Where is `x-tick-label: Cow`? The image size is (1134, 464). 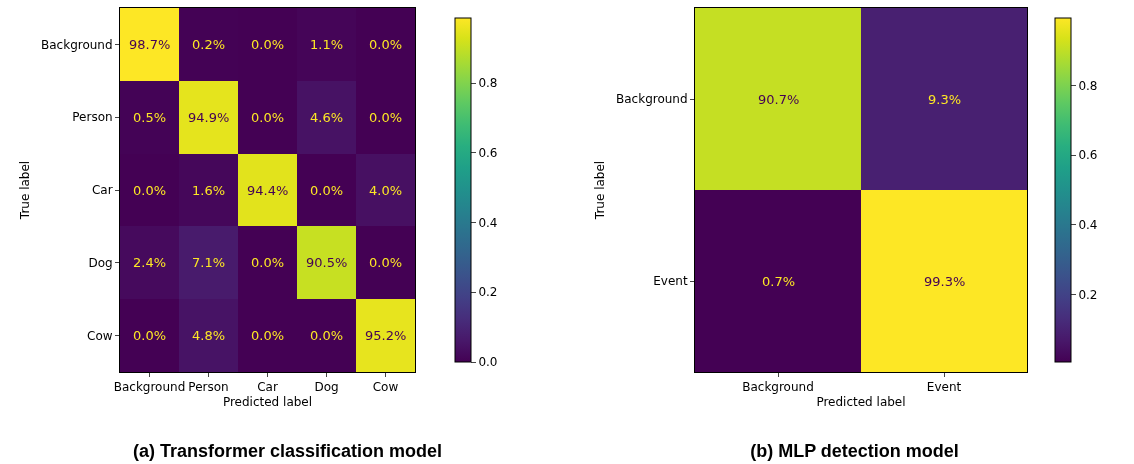 x-tick-label: Cow is located at coordinates (385, 387).